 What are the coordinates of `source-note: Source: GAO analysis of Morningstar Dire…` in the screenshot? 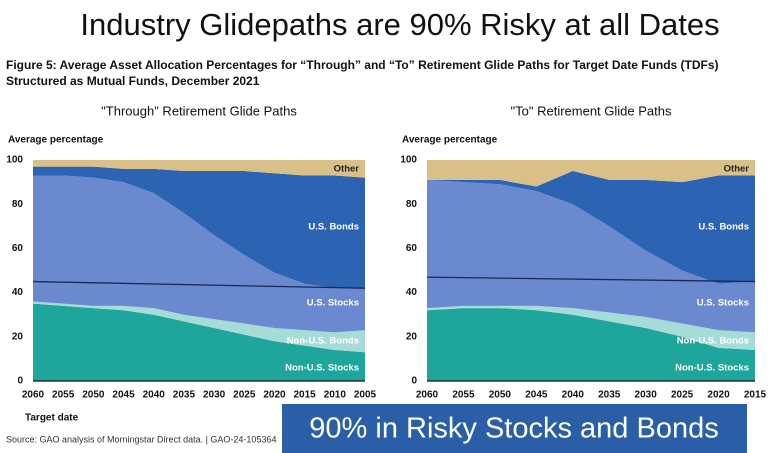 It's located at (141, 439).